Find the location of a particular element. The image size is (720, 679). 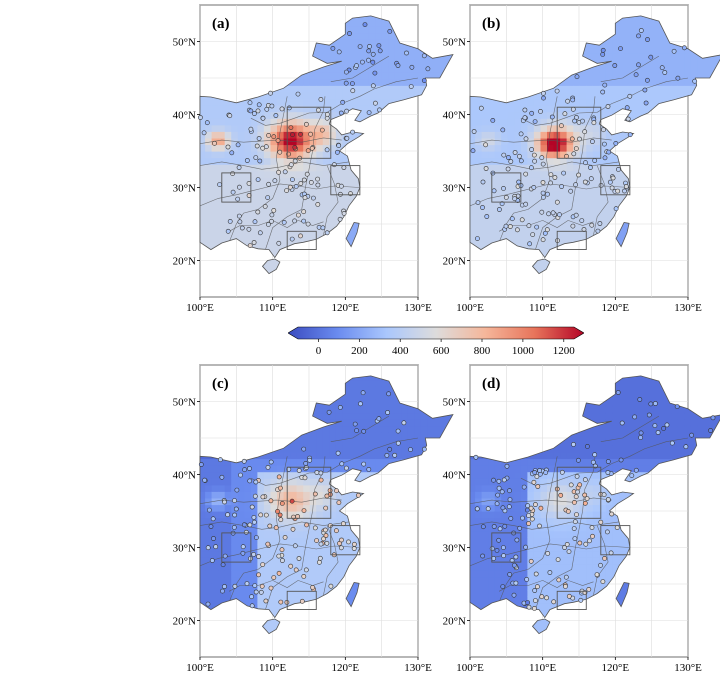

panel-label: (b) is located at coordinates (491, 24).